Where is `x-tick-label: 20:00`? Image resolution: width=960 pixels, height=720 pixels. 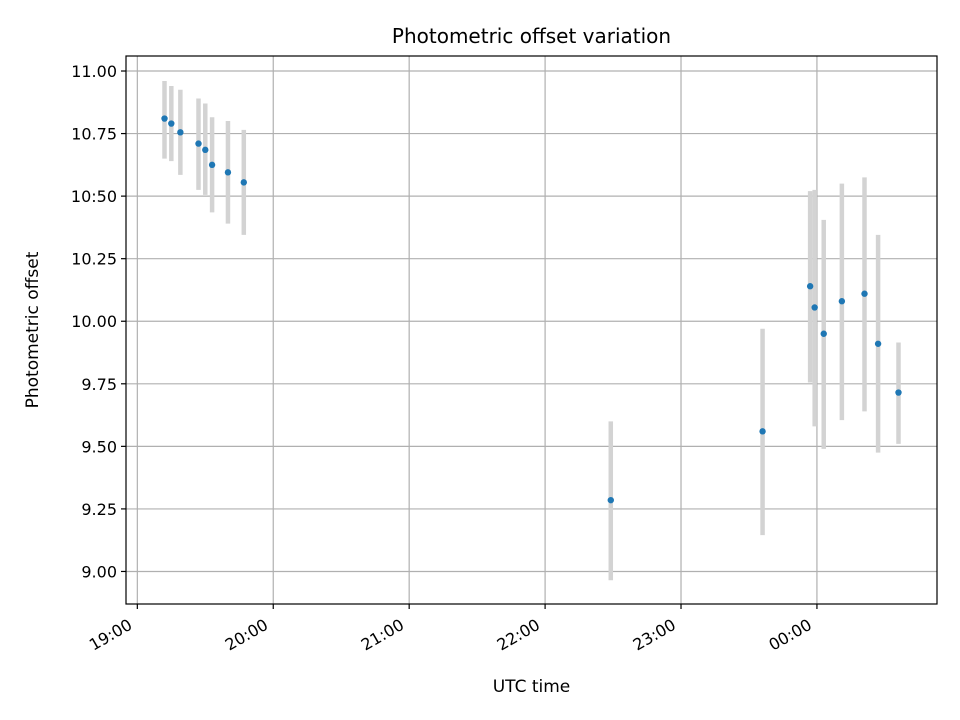
x-tick-label: 20:00 is located at coordinates (246, 635).